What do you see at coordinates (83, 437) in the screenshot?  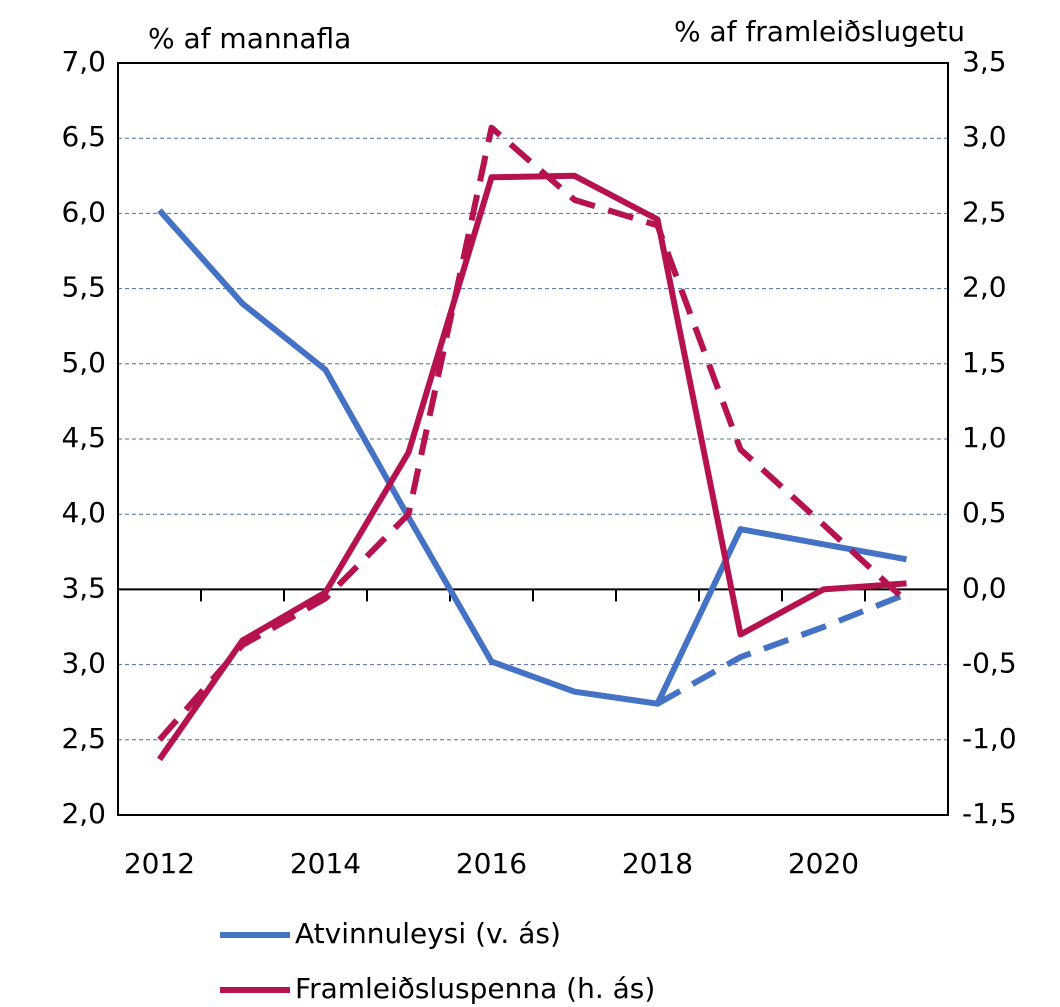 I see `y-tick-label: 4,5` at bounding box center [83, 437].